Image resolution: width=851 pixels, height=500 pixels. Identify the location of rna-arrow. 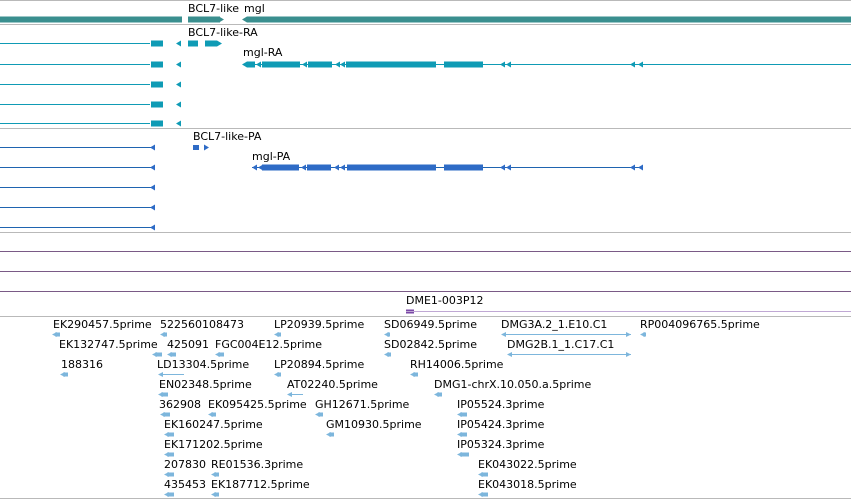
(178, 123).